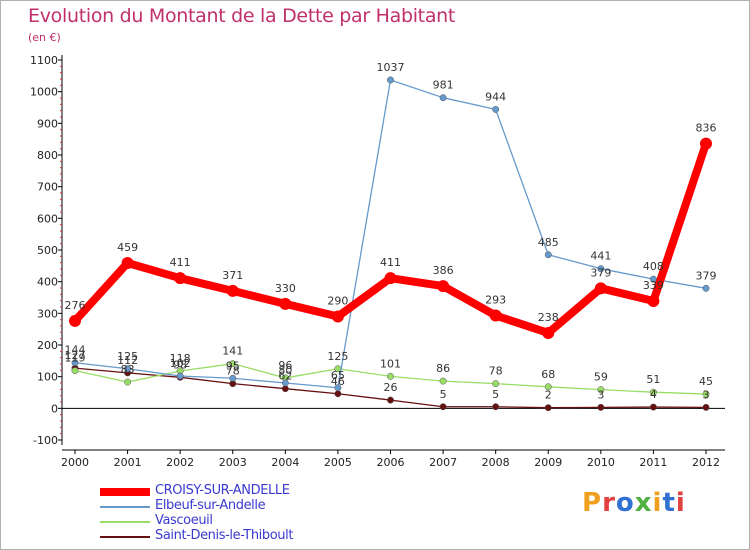  Describe the element at coordinates (653, 394) in the screenshot. I see `data-label: 4` at that location.